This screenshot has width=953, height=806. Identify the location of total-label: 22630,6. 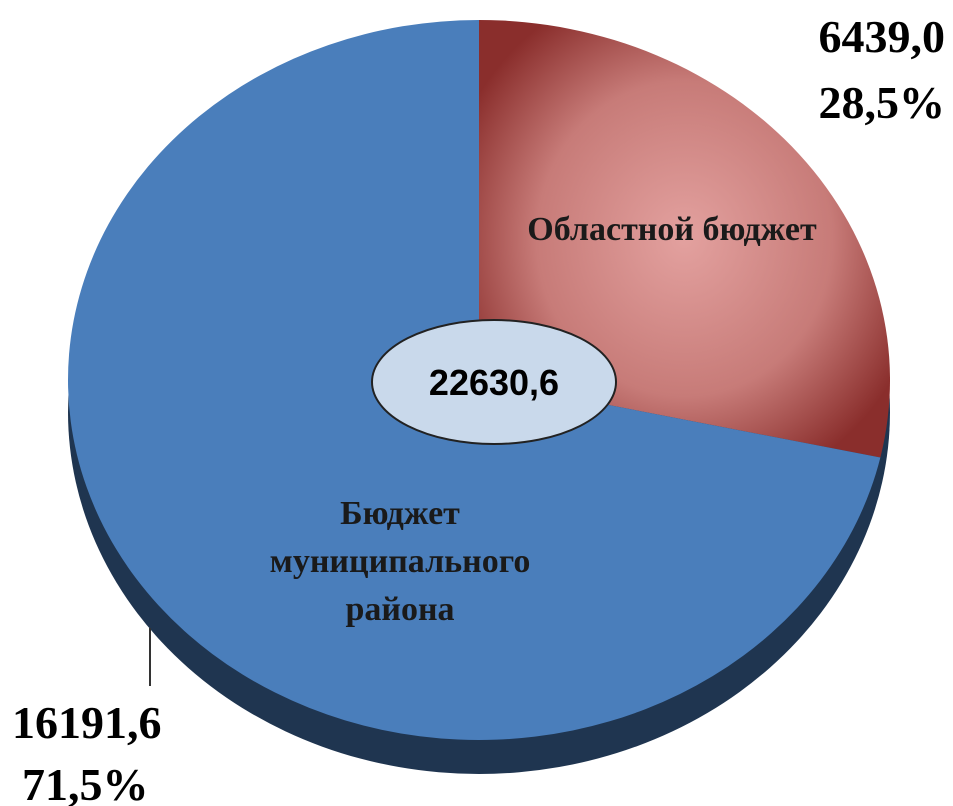
(494, 382).